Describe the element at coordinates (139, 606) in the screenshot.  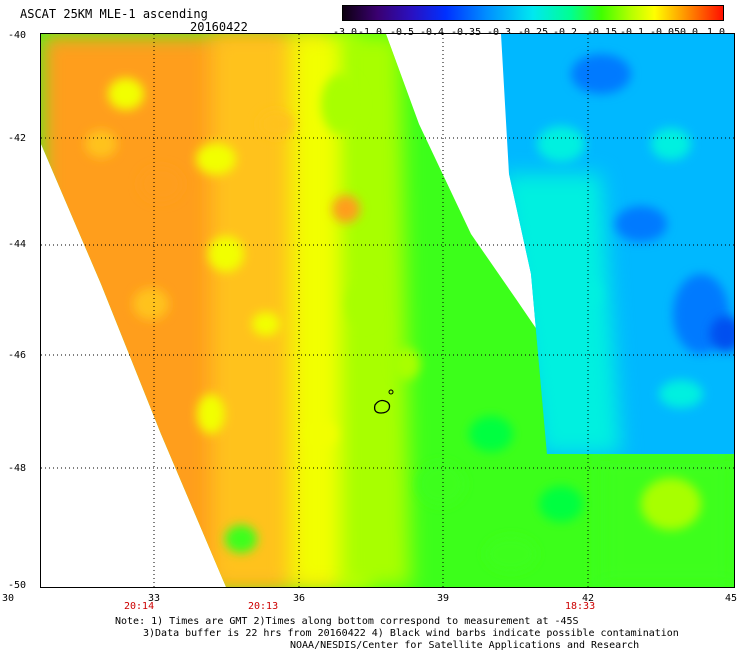
I see `pass-time-label: 20:14` at that location.